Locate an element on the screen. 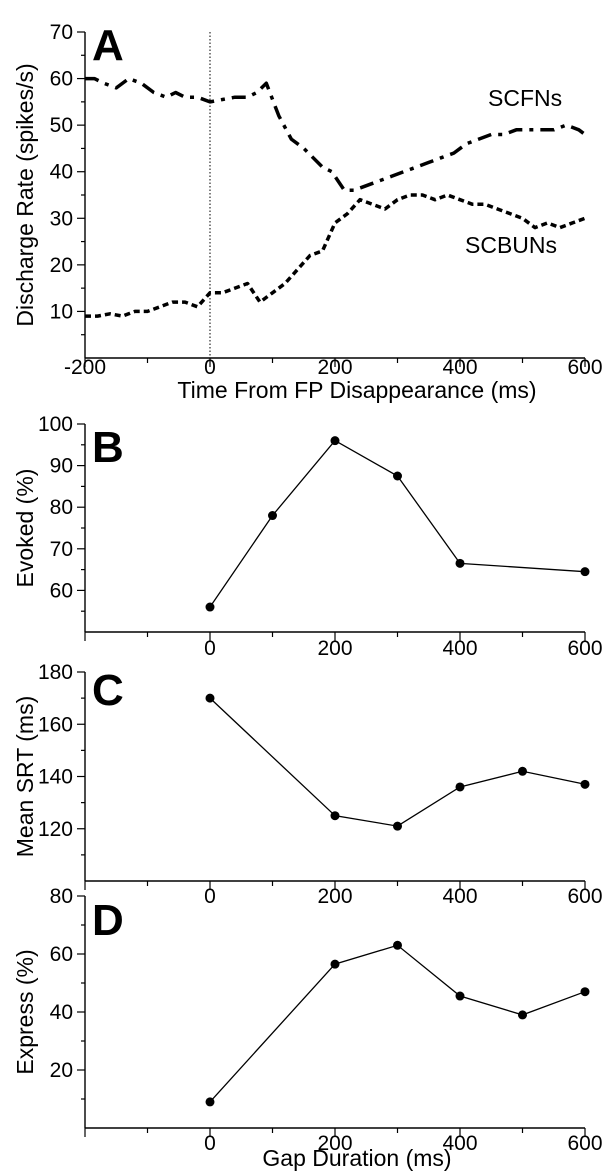 This screenshot has height=1171, width=608. series-label-scbuns: SCBUNs is located at coordinates (511, 245).